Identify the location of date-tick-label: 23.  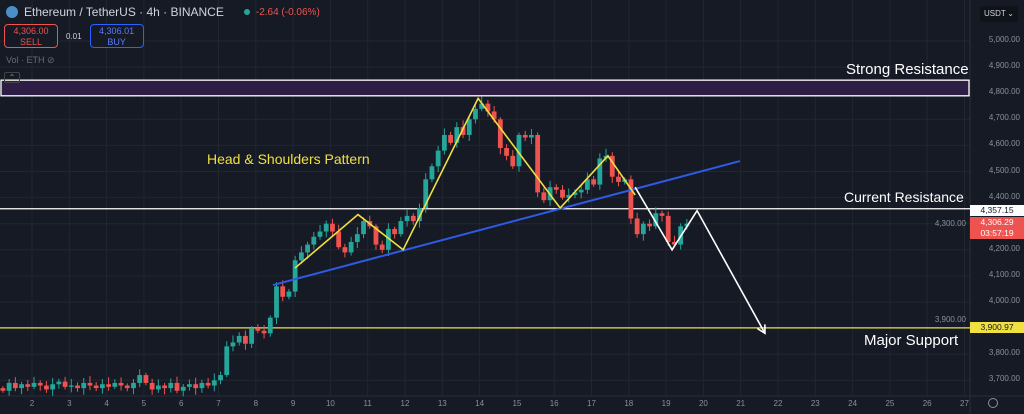
(815, 403).